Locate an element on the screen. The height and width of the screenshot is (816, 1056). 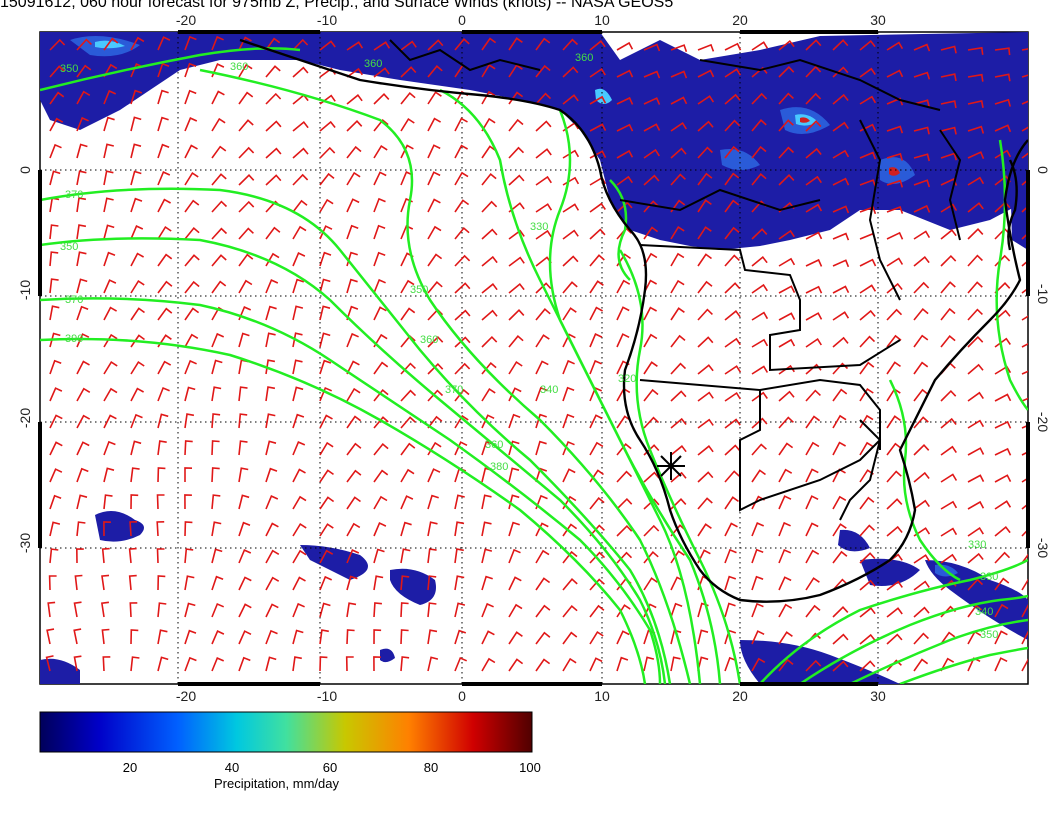
colorbar-tick: 20 is located at coordinates (130, 767).